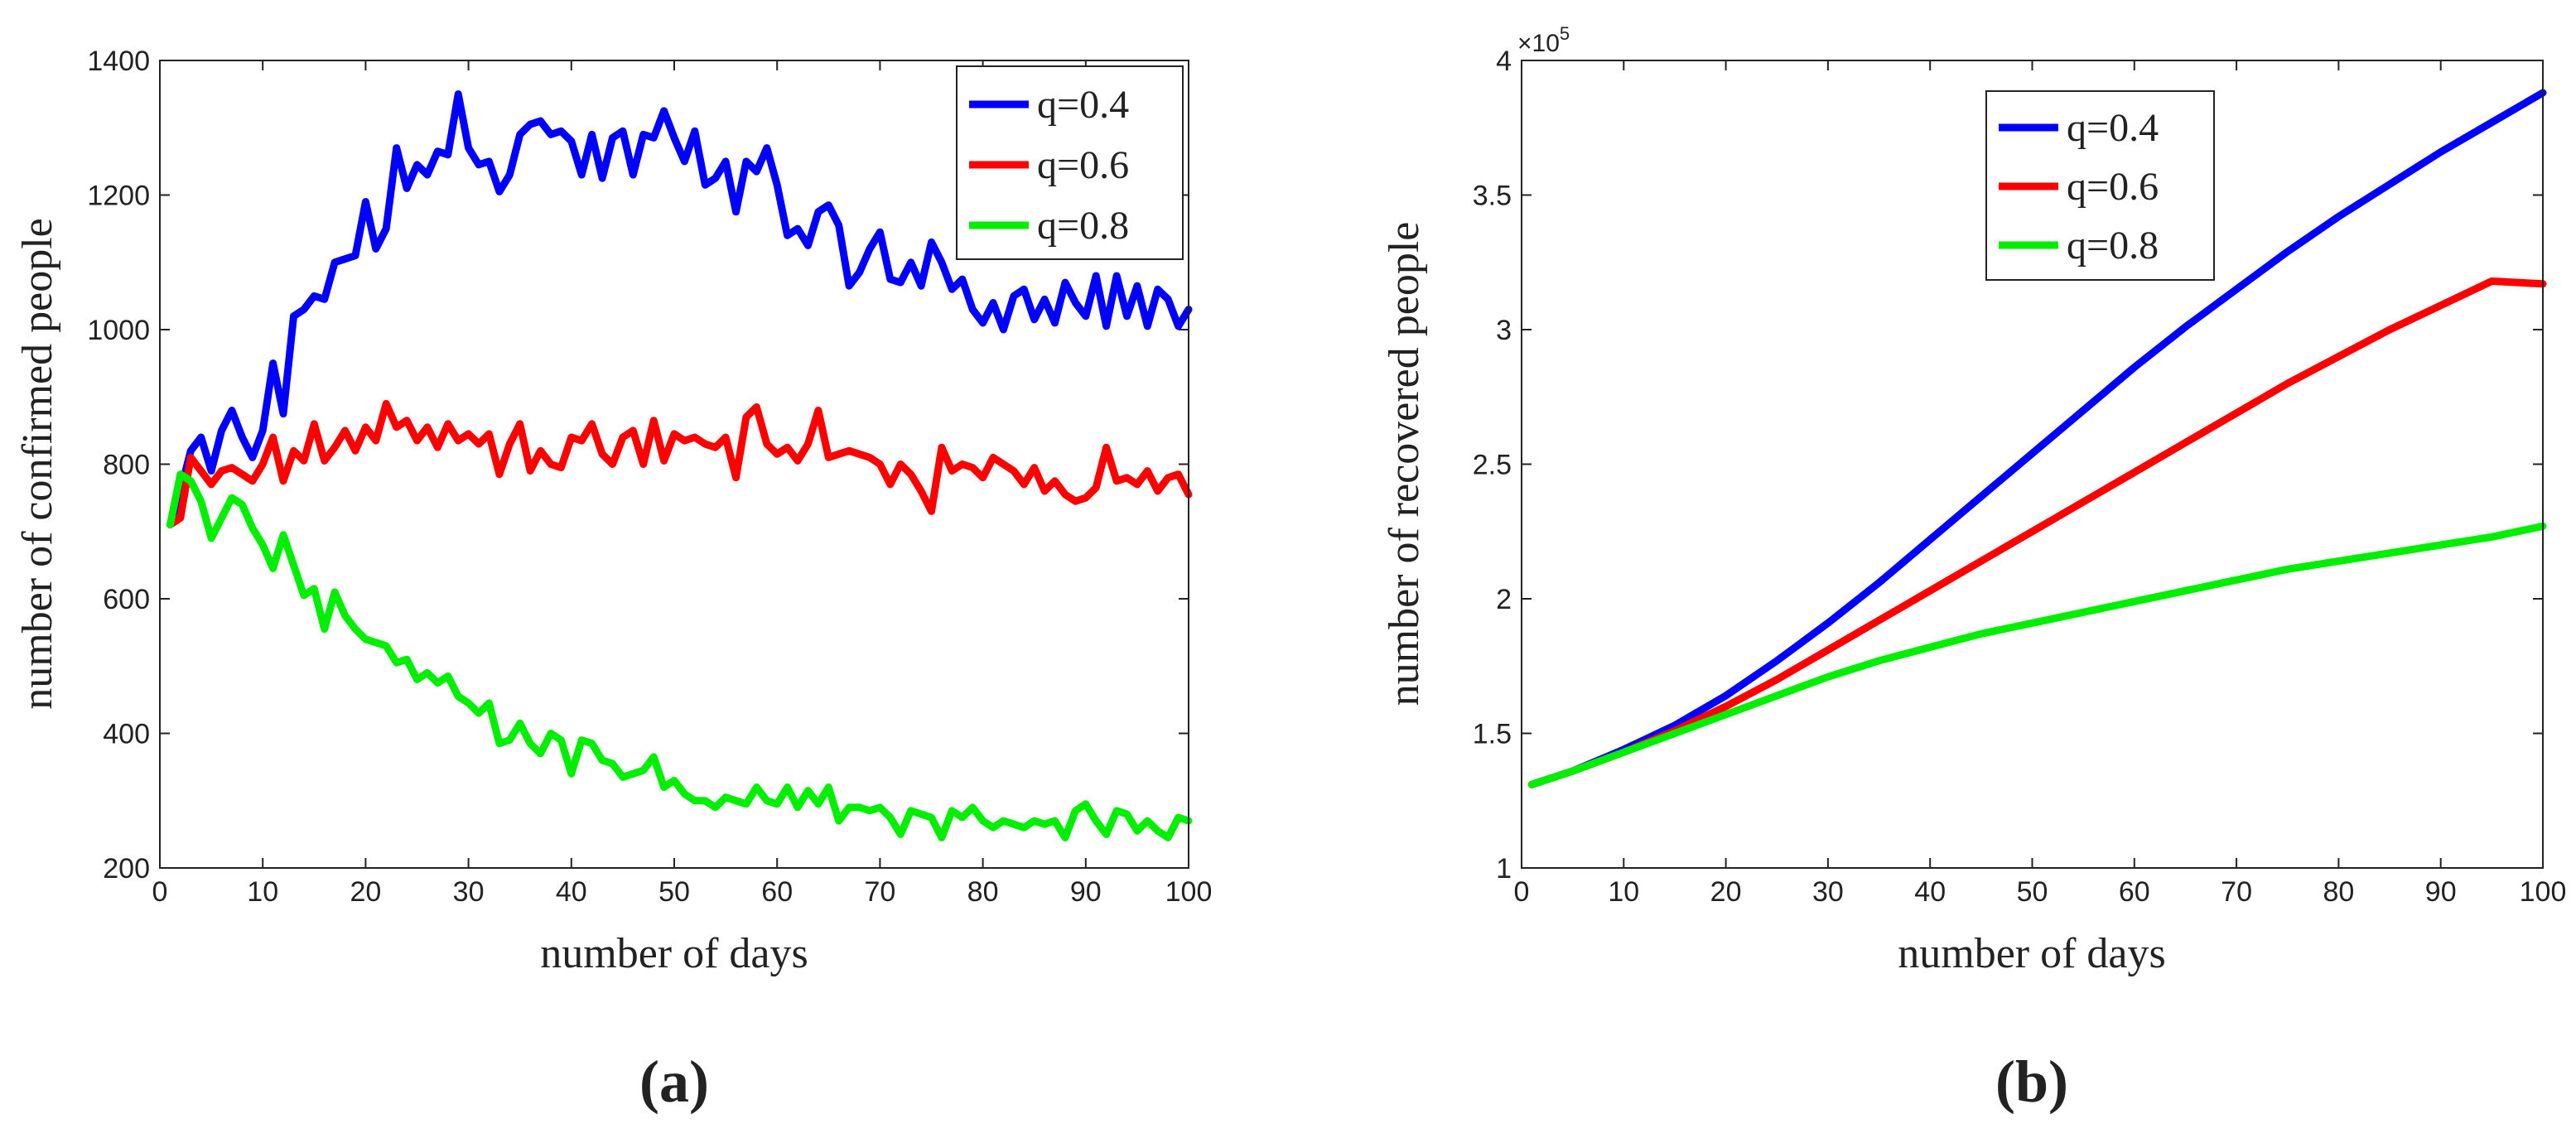  I want to click on chart-b-ytick-label: 2, so click(1504, 599).